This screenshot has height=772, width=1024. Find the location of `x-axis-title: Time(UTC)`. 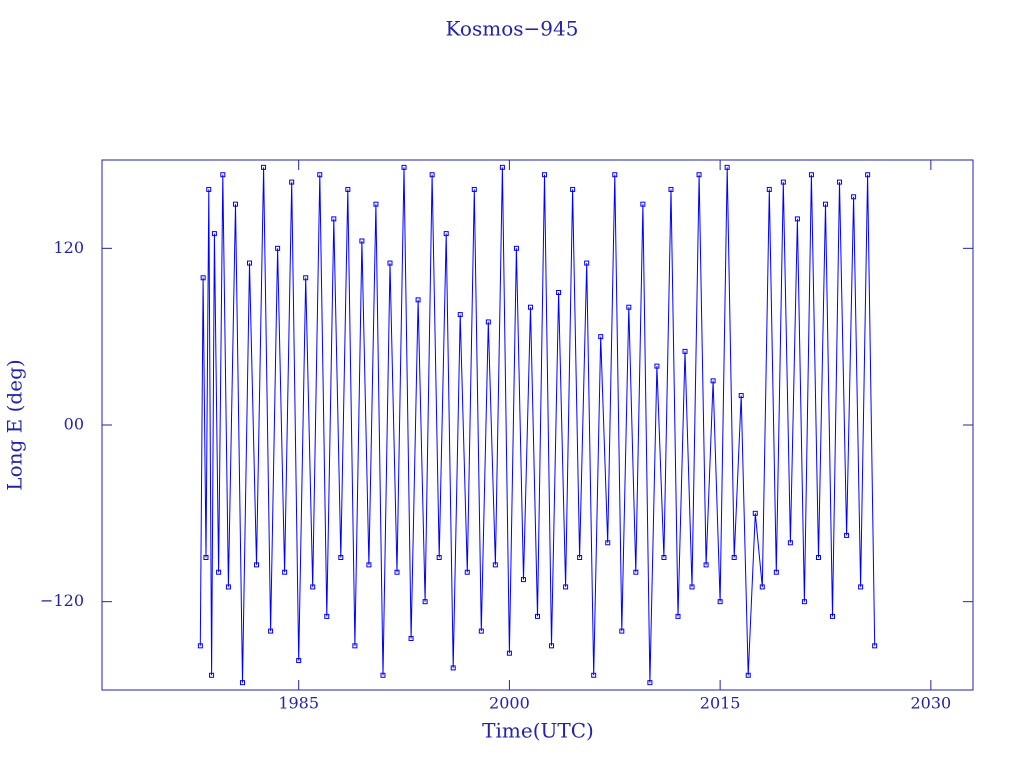

x-axis-title: Time(UTC) is located at coordinates (538, 731).